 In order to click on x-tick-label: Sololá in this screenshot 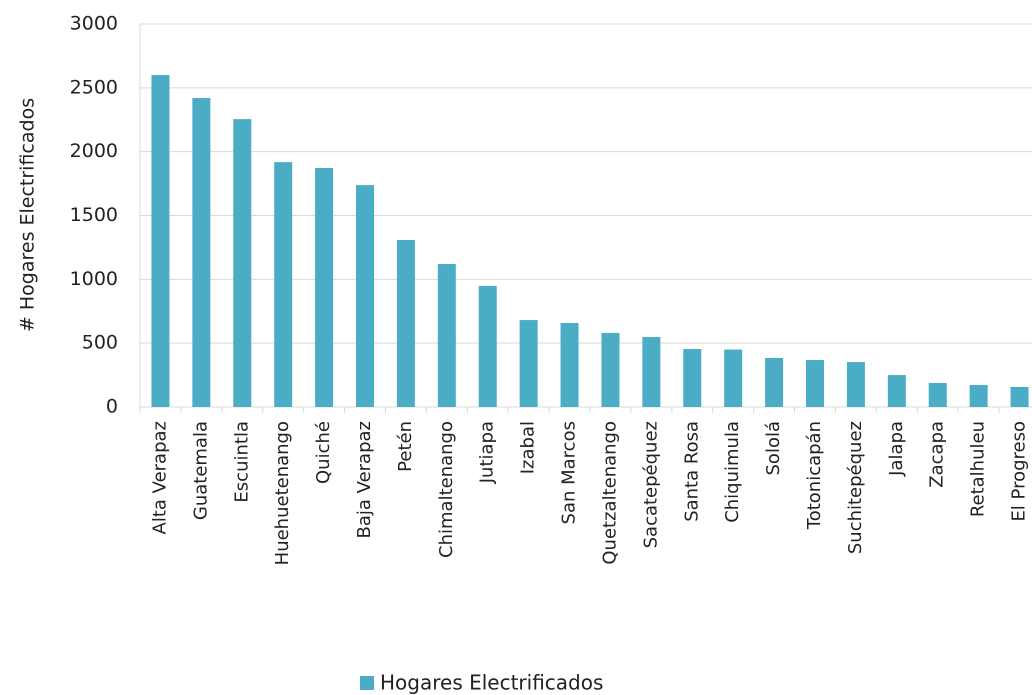, I will do `click(773, 448)`.